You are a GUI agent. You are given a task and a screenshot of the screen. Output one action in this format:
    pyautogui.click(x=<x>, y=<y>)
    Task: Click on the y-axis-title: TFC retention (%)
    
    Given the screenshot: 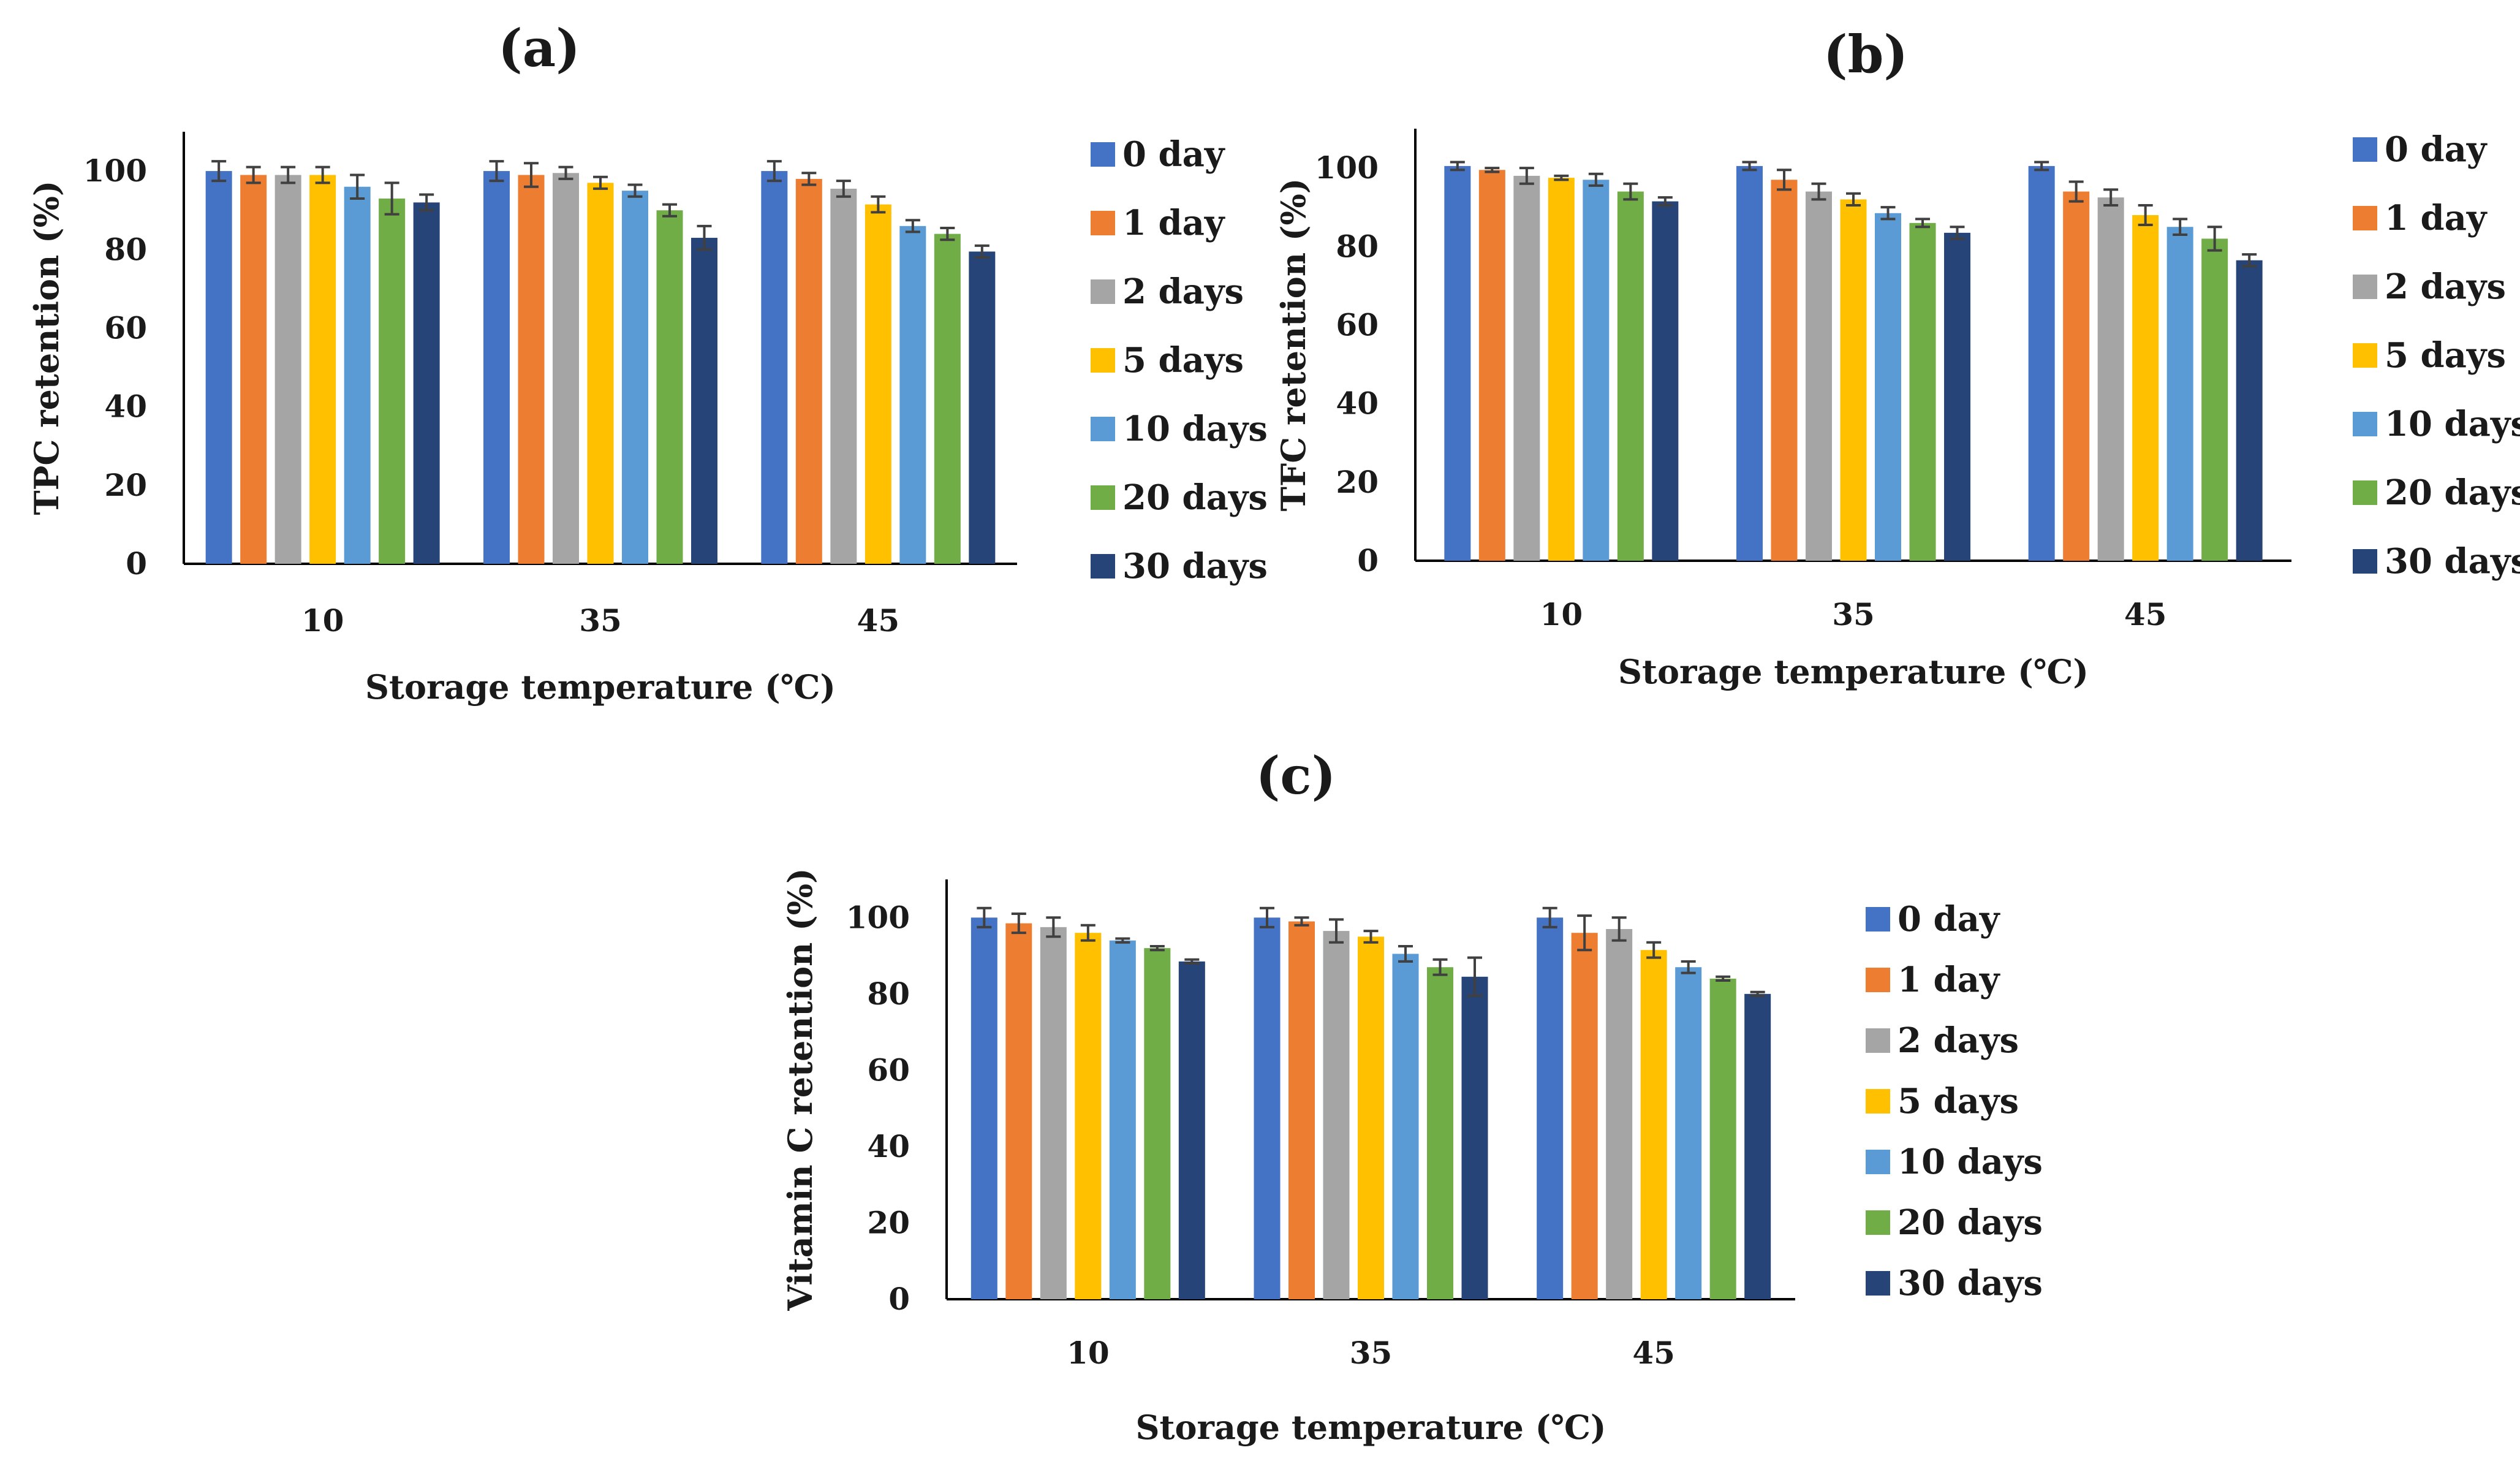 What is the action you would take?
    pyautogui.click(x=1293, y=345)
    